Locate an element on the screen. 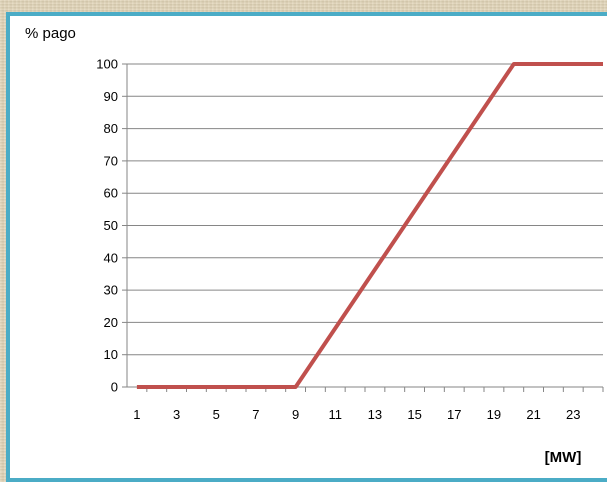 The width and height of the screenshot is (607, 482). x-axis-title: [MW] is located at coordinates (563, 457).